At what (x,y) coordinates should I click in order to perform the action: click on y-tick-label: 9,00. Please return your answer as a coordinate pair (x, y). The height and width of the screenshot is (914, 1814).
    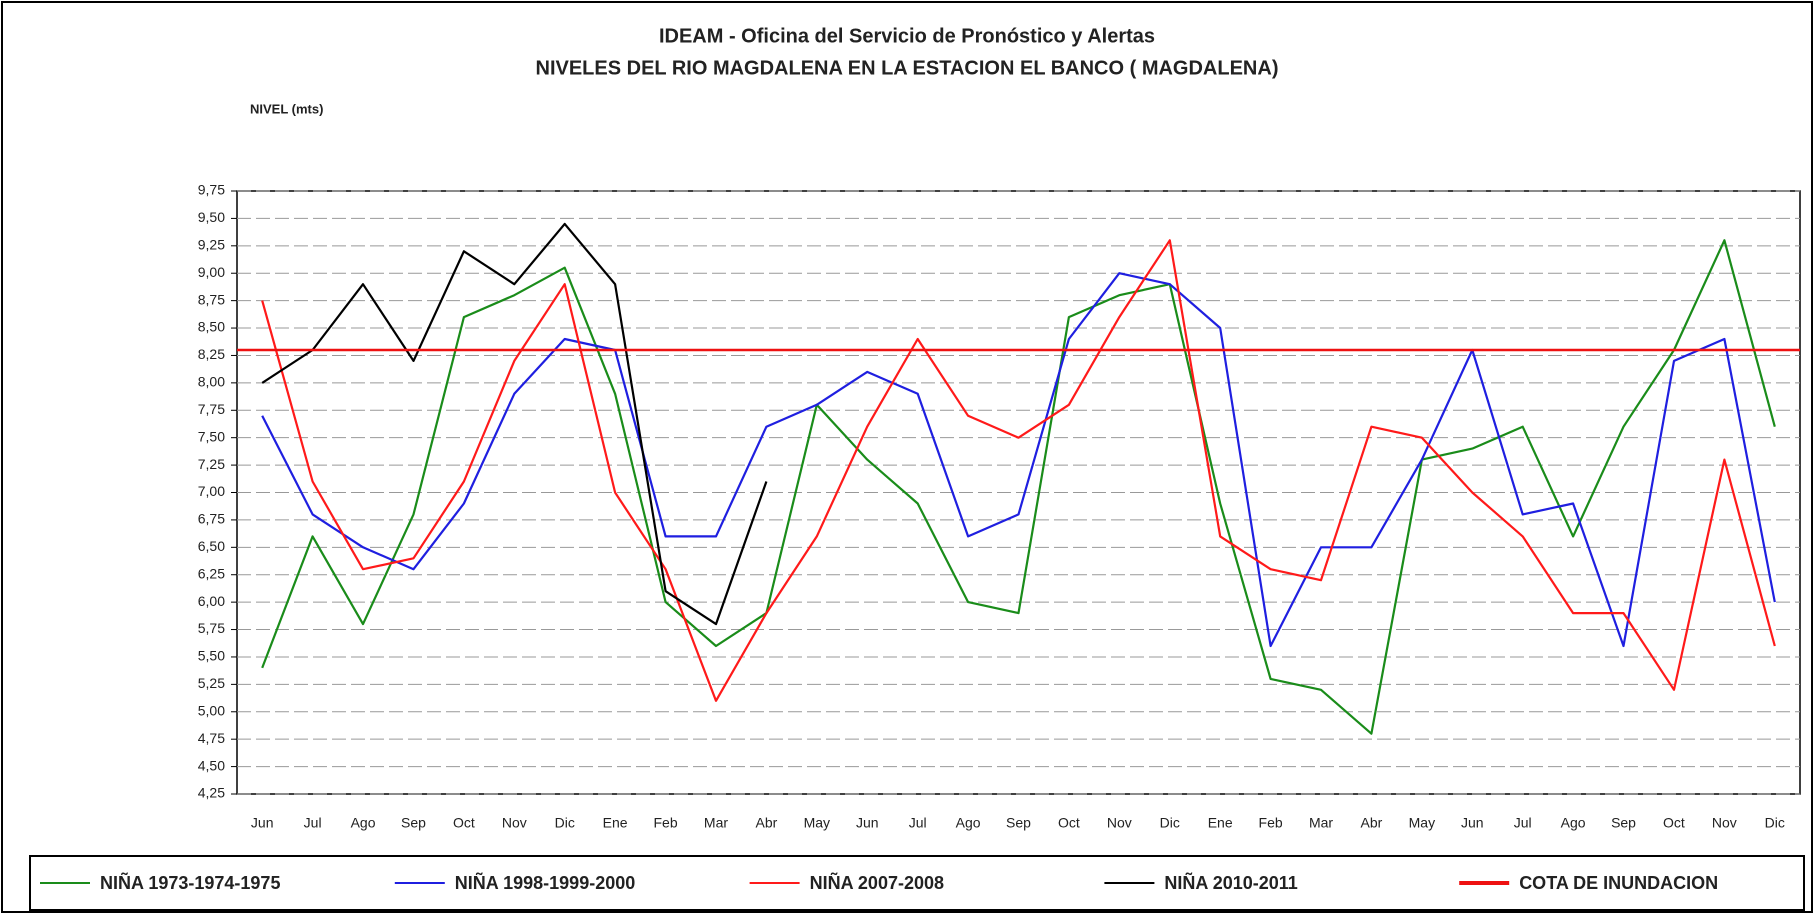
    Looking at the image, I should click on (211, 272).